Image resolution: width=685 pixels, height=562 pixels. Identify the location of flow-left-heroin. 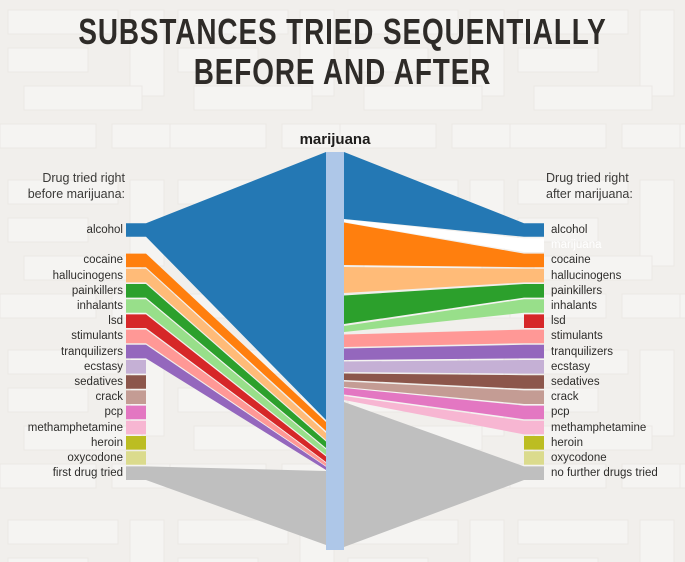
(136, 443).